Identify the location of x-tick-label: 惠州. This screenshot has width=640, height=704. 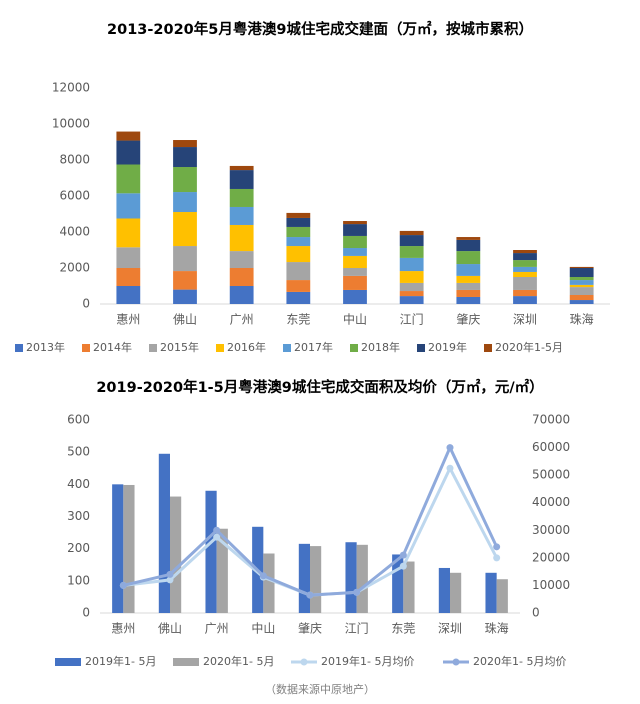
(128, 320).